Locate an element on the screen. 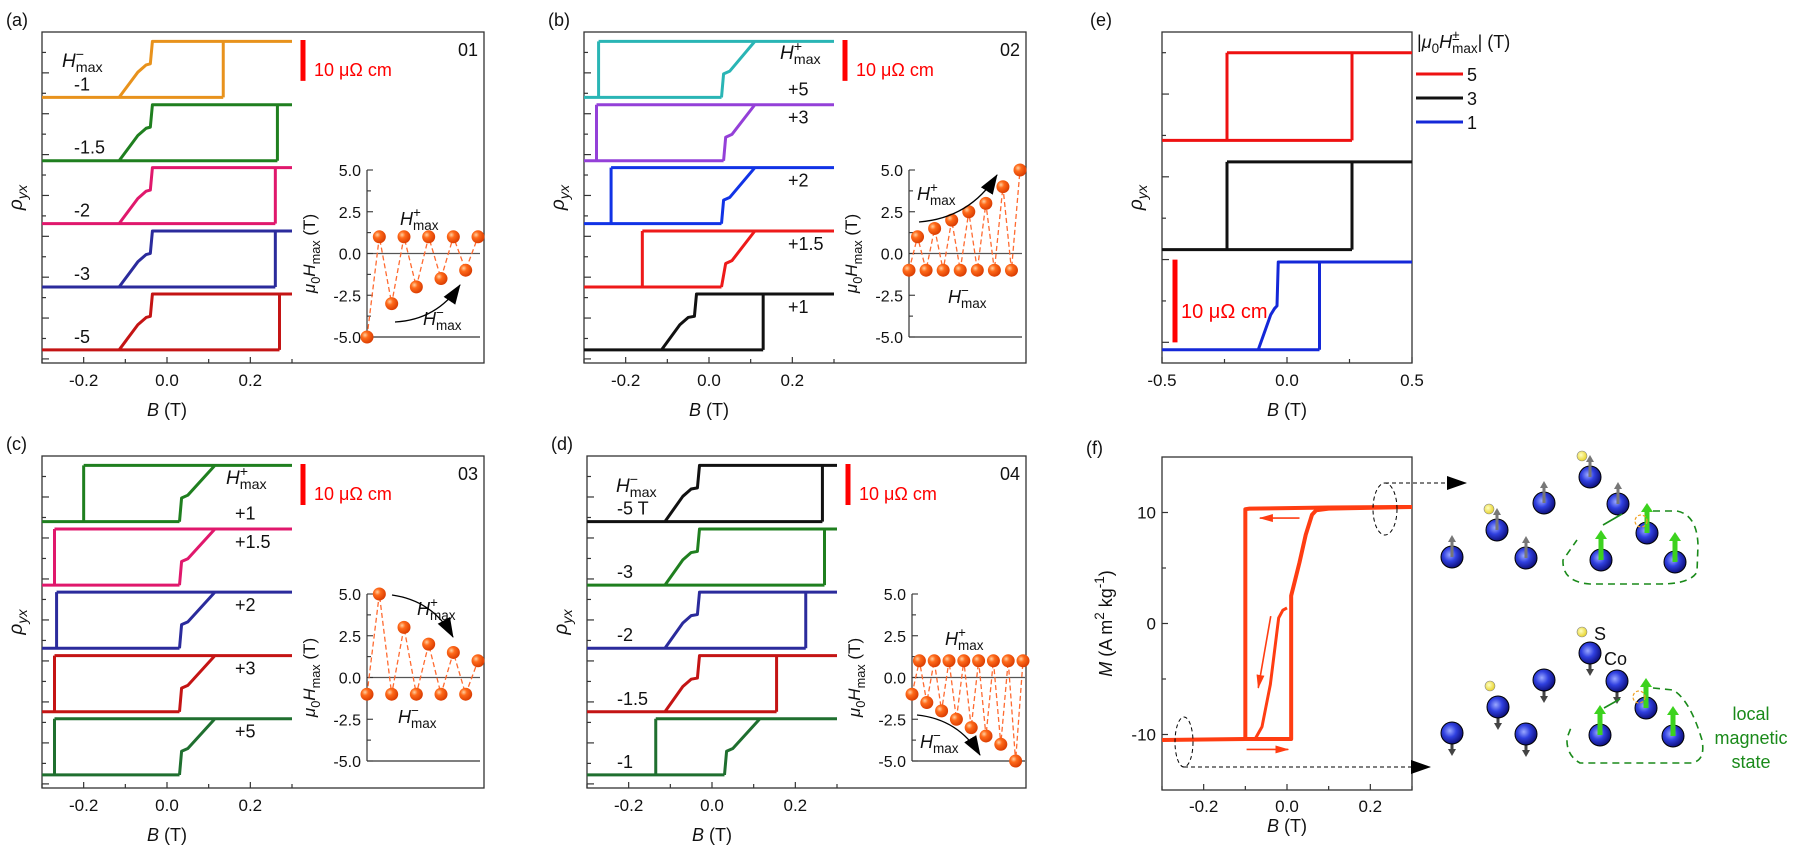  local-state-boundary is located at coordinates (1635, 725).